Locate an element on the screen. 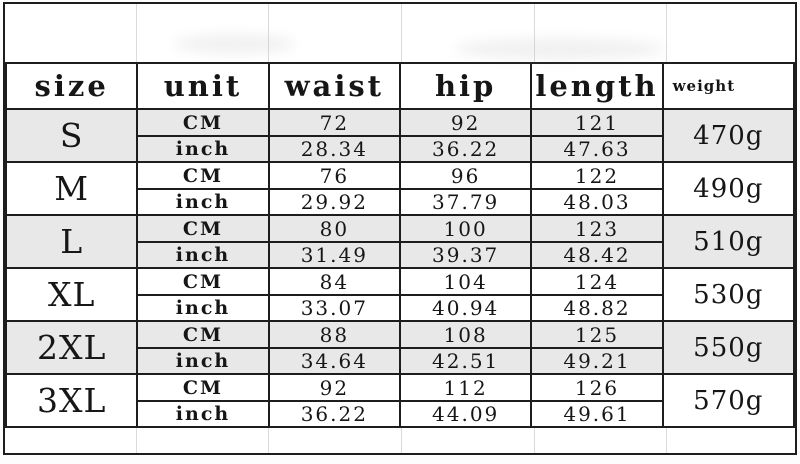 The height and width of the screenshot is (464, 800). header-cell-hip: hip is located at coordinates (465, 86).